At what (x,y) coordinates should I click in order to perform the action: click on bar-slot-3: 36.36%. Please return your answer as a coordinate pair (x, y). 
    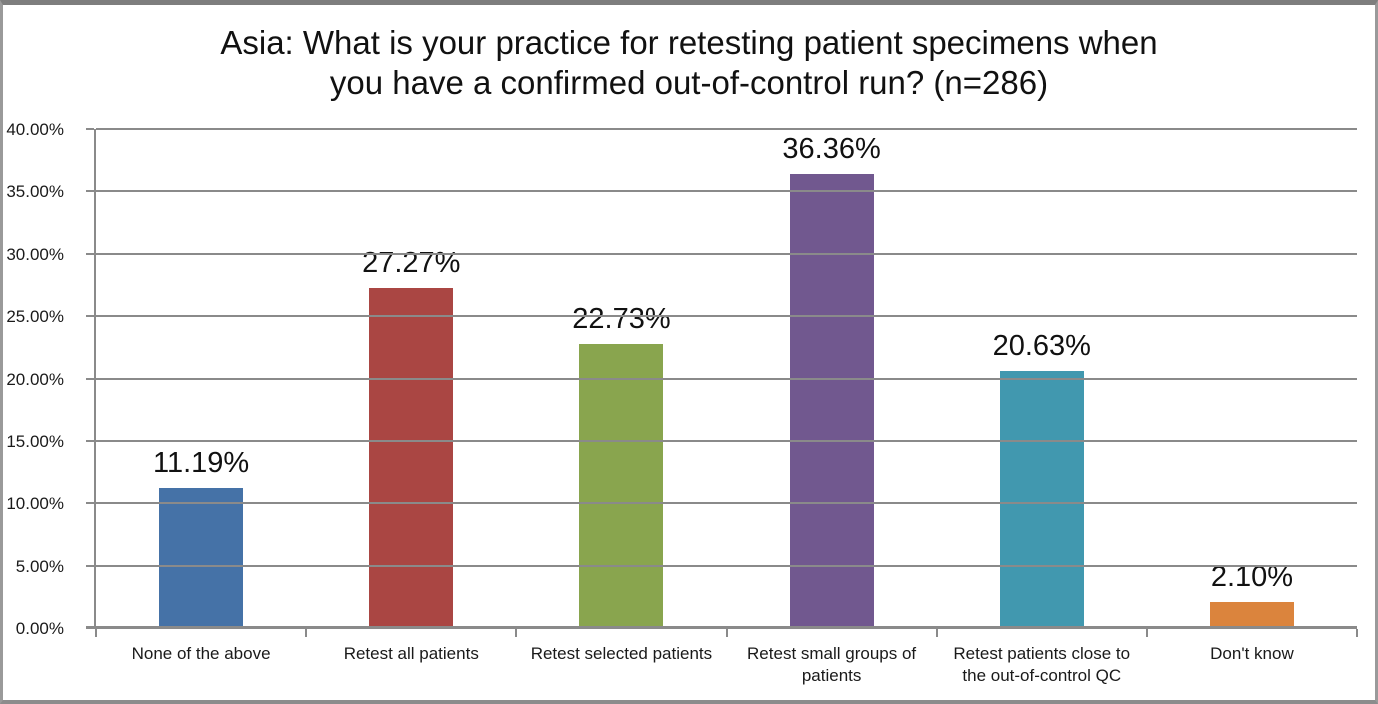
    Looking at the image, I should click on (832, 378).